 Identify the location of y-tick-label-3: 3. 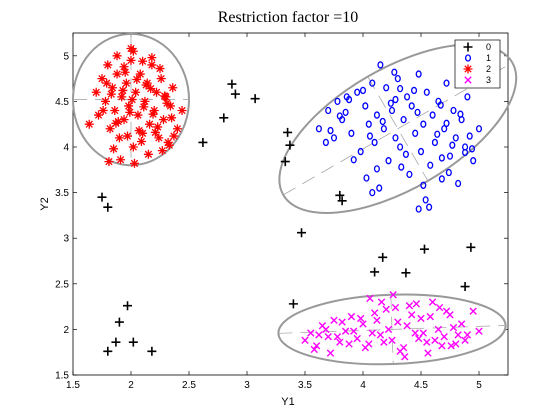
(66, 239).